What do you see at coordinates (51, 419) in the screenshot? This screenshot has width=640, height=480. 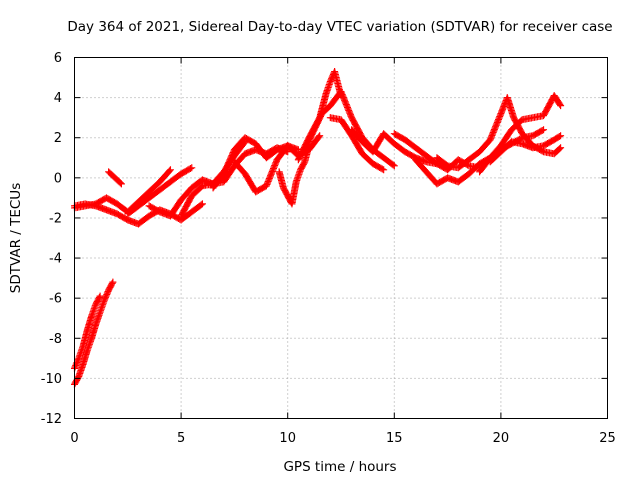 I see `y-tick-label: -12` at bounding box center [51, 419].